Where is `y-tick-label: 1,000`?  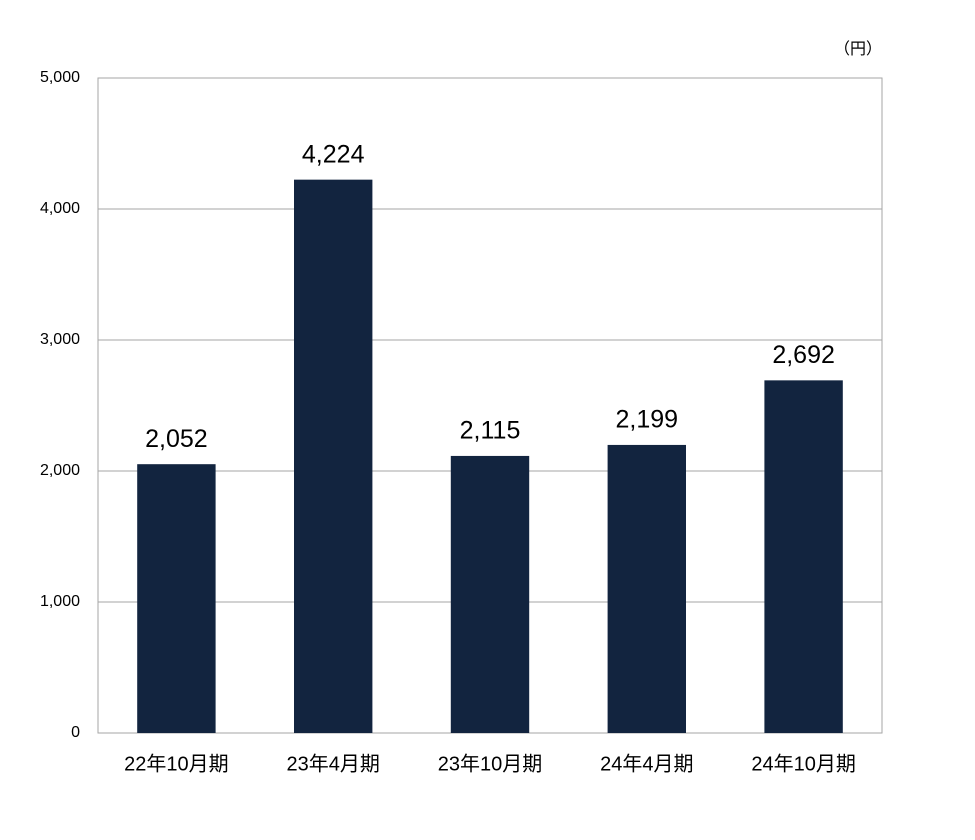 y-tick-label: 1,000 is located at coordinates (60, 601).